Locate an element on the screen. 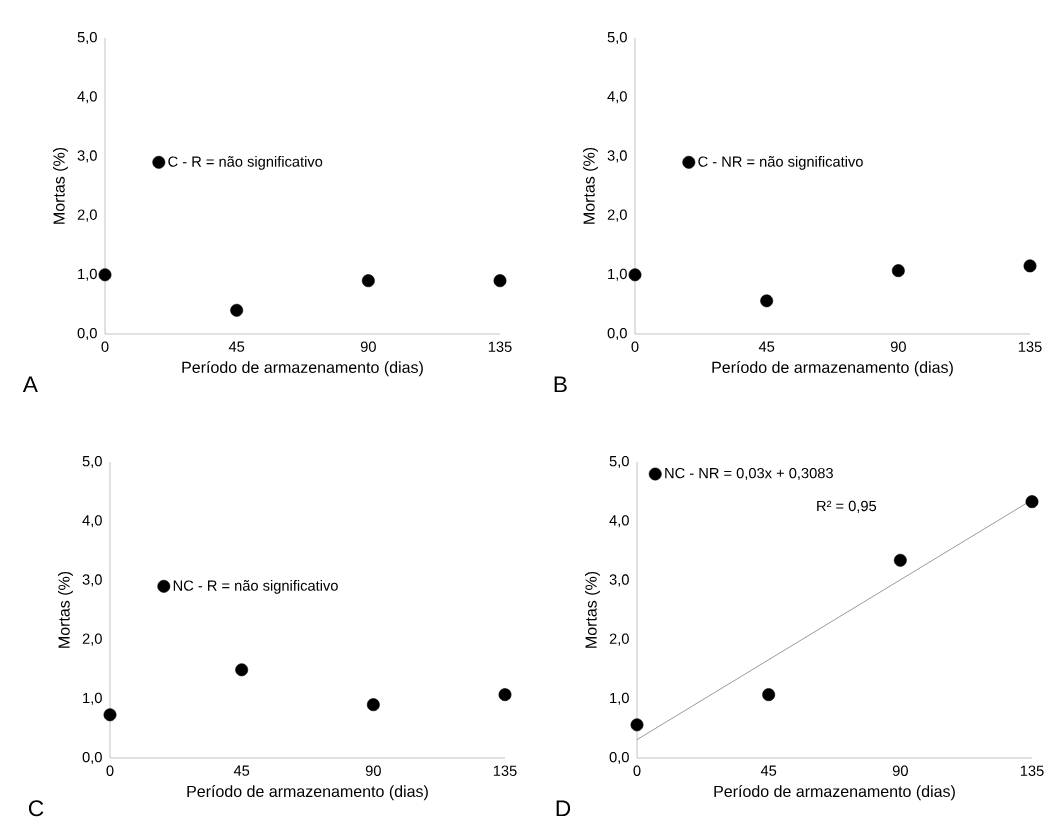 The height and width of the screenshot is (825, 1056). text: A is located at coordinates (30, 384).